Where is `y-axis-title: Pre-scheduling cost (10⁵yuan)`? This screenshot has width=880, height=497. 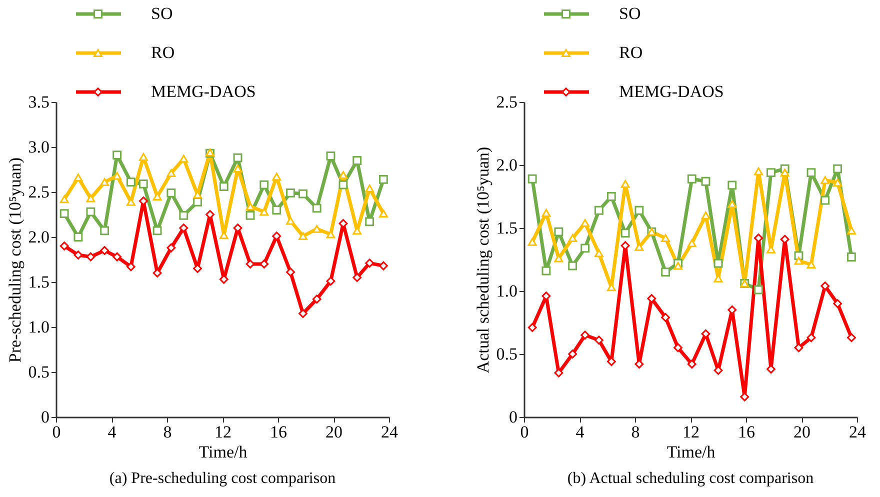
y-axis-title: Pre-scheduling cost (10⁵yuan) is located at coordinates (14, 260).